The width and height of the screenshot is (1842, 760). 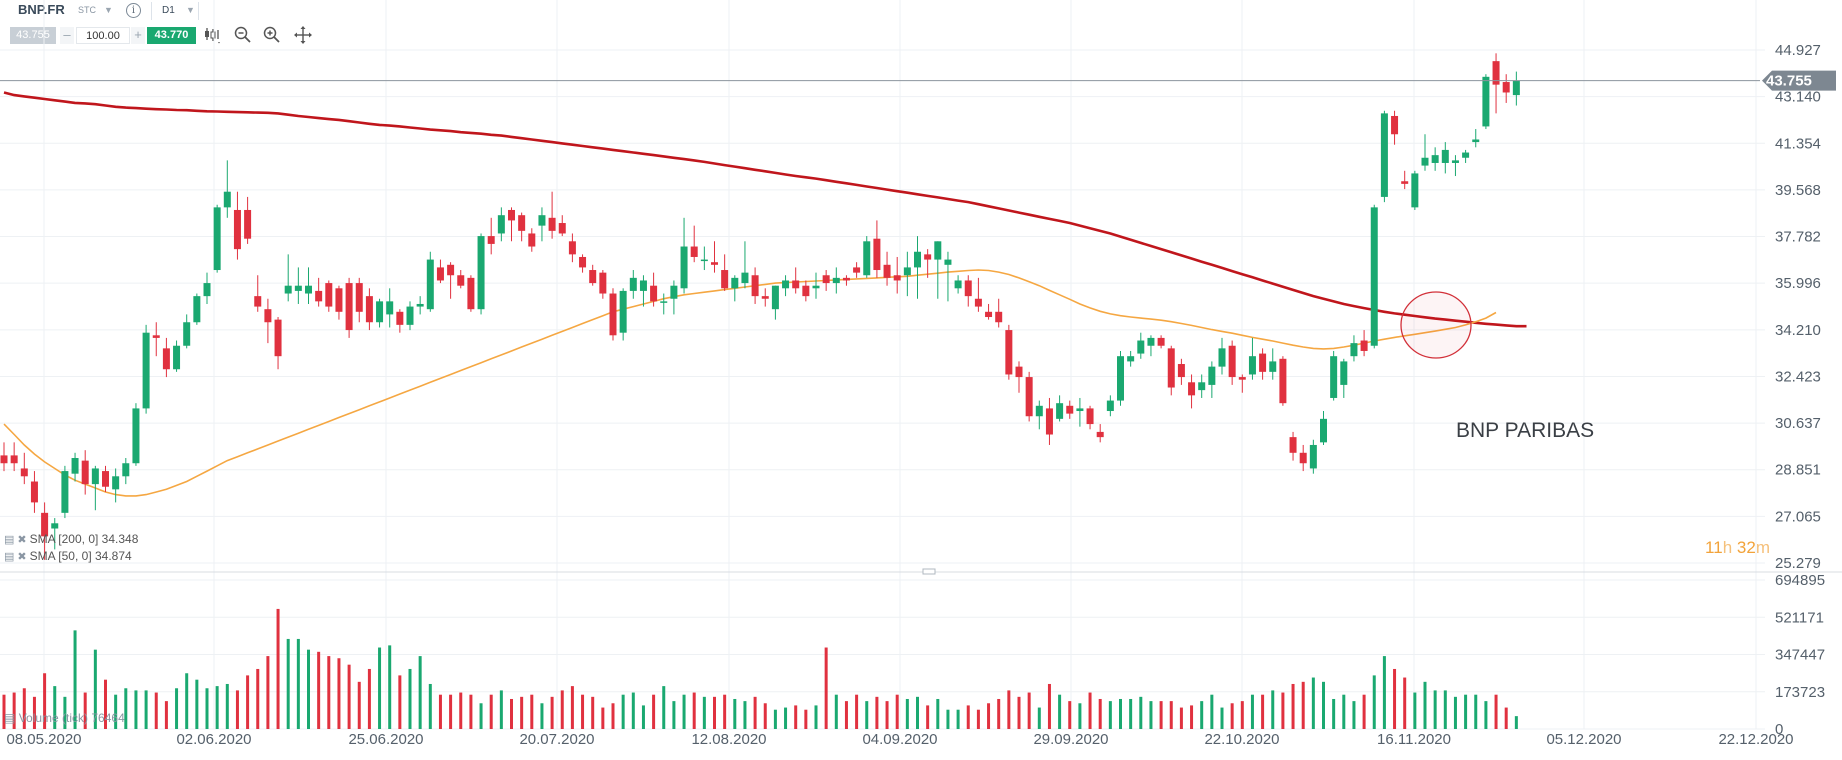 What do you see at coordinates (1798, 283) in the screenshot?
I see `price-tick-label: 35.996` at bounding box center [1798, 283].